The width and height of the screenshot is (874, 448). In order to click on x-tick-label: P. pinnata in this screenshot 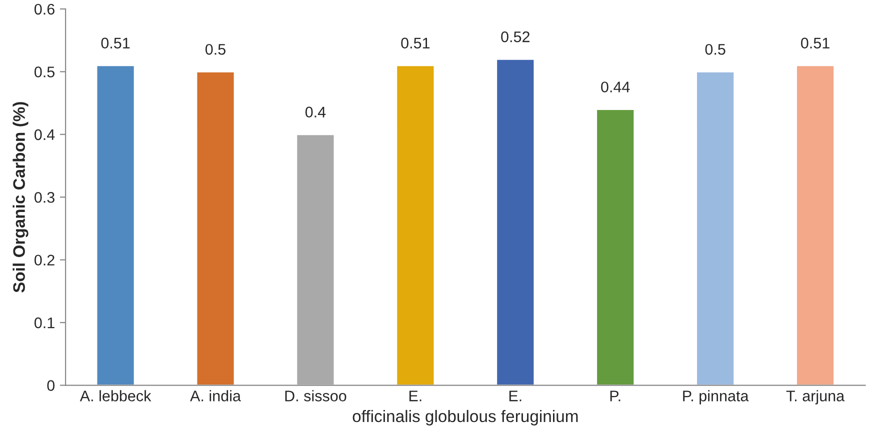, I will do `click(716, 397)`.